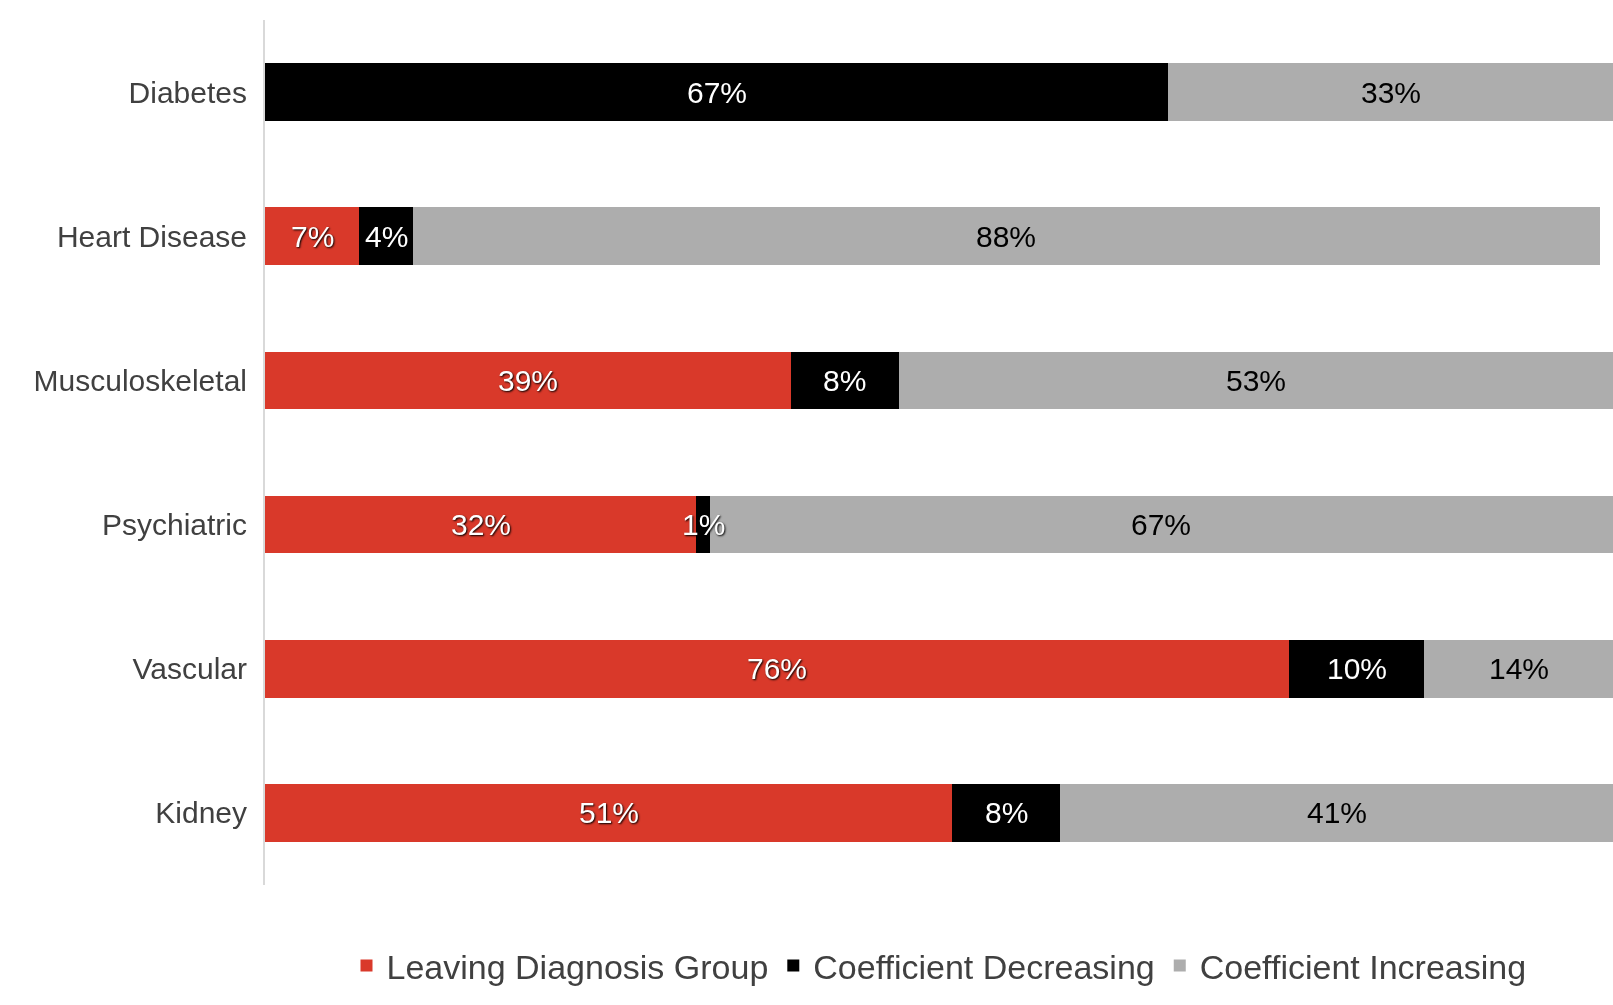  I want to click on data-label: 32%, so click(481, 524).